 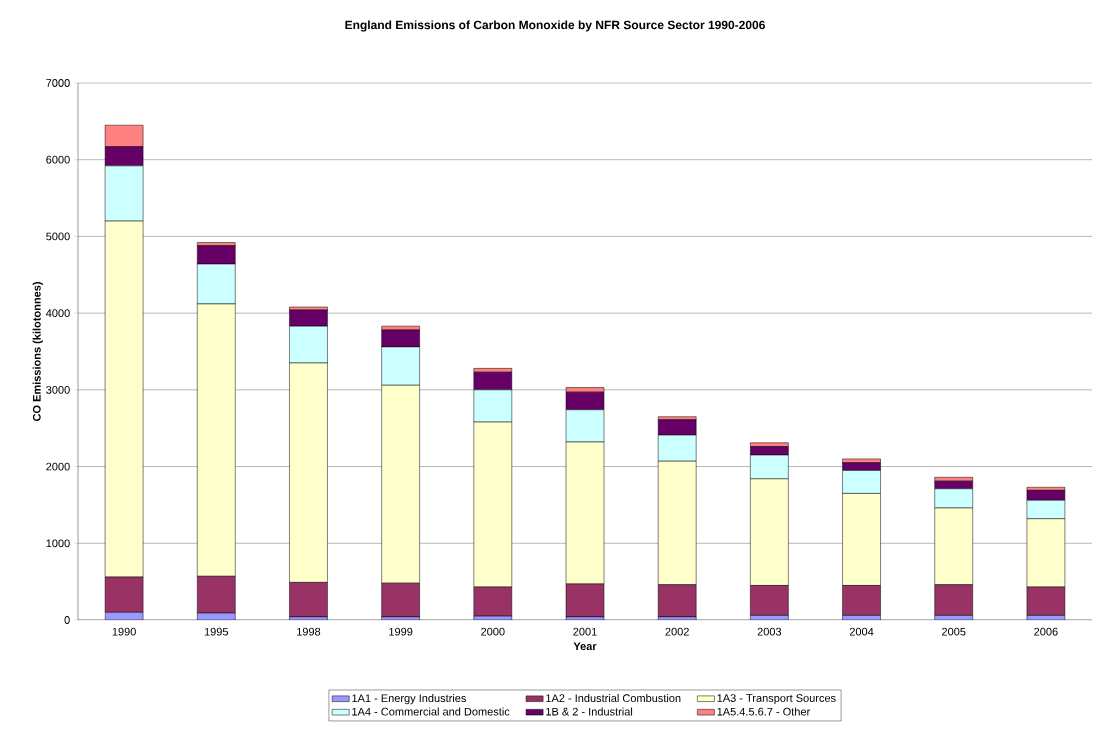 I want to click on legend-label: 1A4 - Commercial and Domestic, so click(x=431, y=711).